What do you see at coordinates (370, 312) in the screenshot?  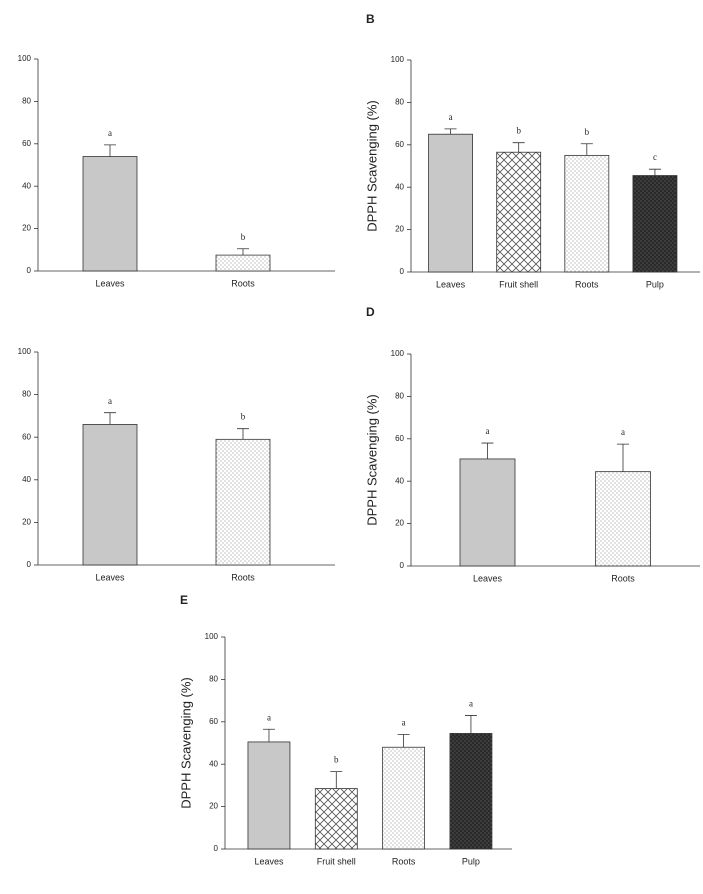 I see `panel-label: D` at bounding box center [370, 312].